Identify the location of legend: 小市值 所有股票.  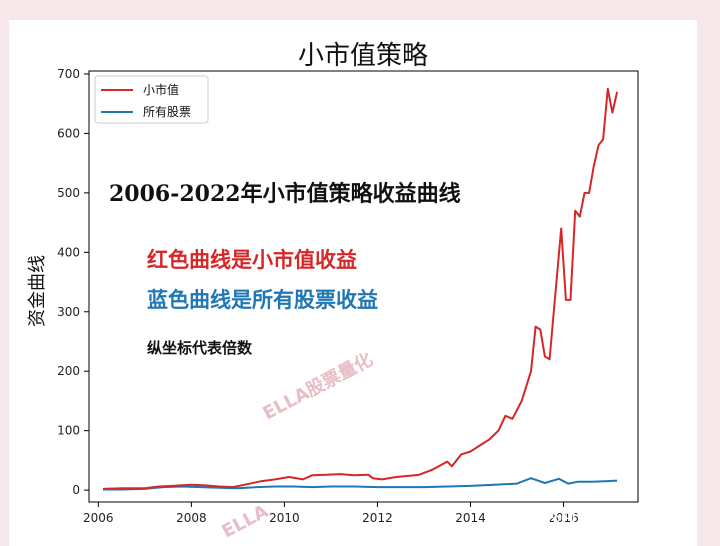
(151, 99).